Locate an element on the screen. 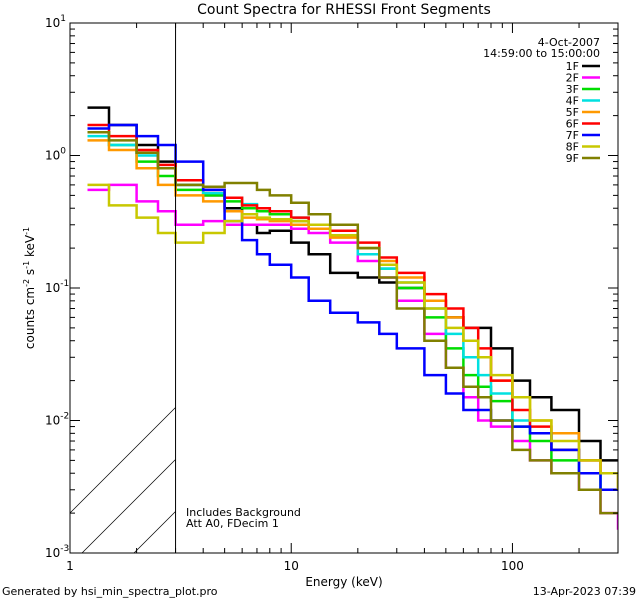 The width and height of the screenshot is (640, 600). y-label-sup2: -1 is located at coordinates (26, 265).